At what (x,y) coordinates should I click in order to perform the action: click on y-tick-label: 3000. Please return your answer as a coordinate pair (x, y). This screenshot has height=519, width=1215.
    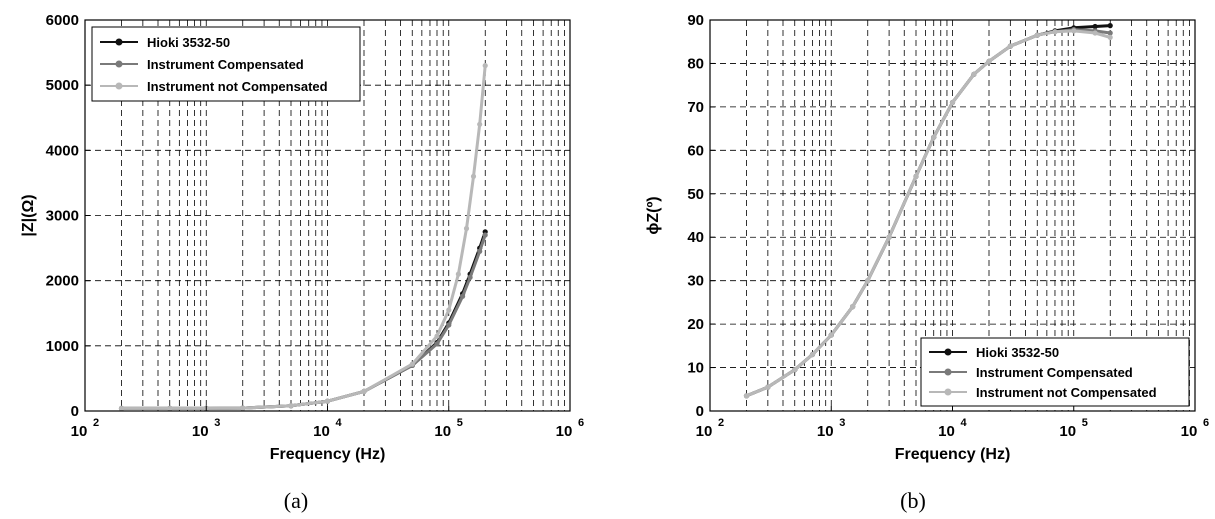
    Looking at the image, I should click on (62, 216).